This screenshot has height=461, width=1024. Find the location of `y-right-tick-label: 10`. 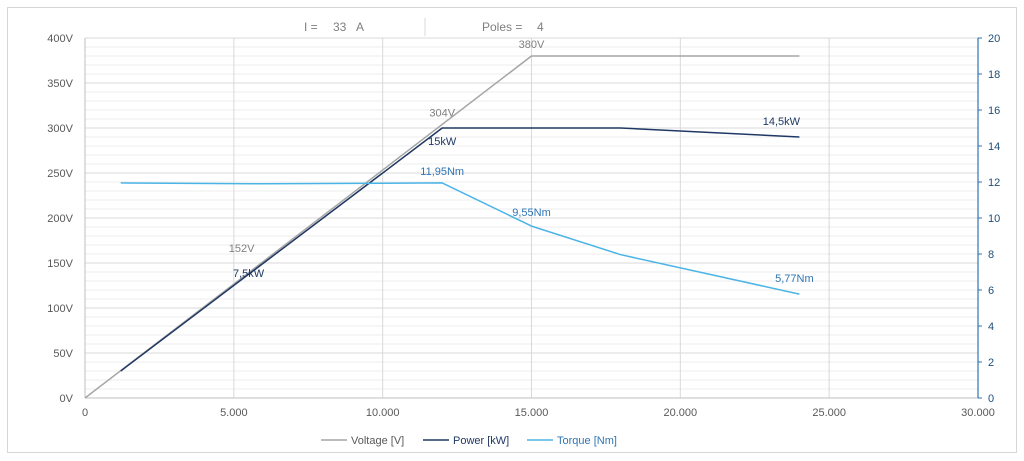

y-right-tick-label: 10 is located at coordinates (994, 219).